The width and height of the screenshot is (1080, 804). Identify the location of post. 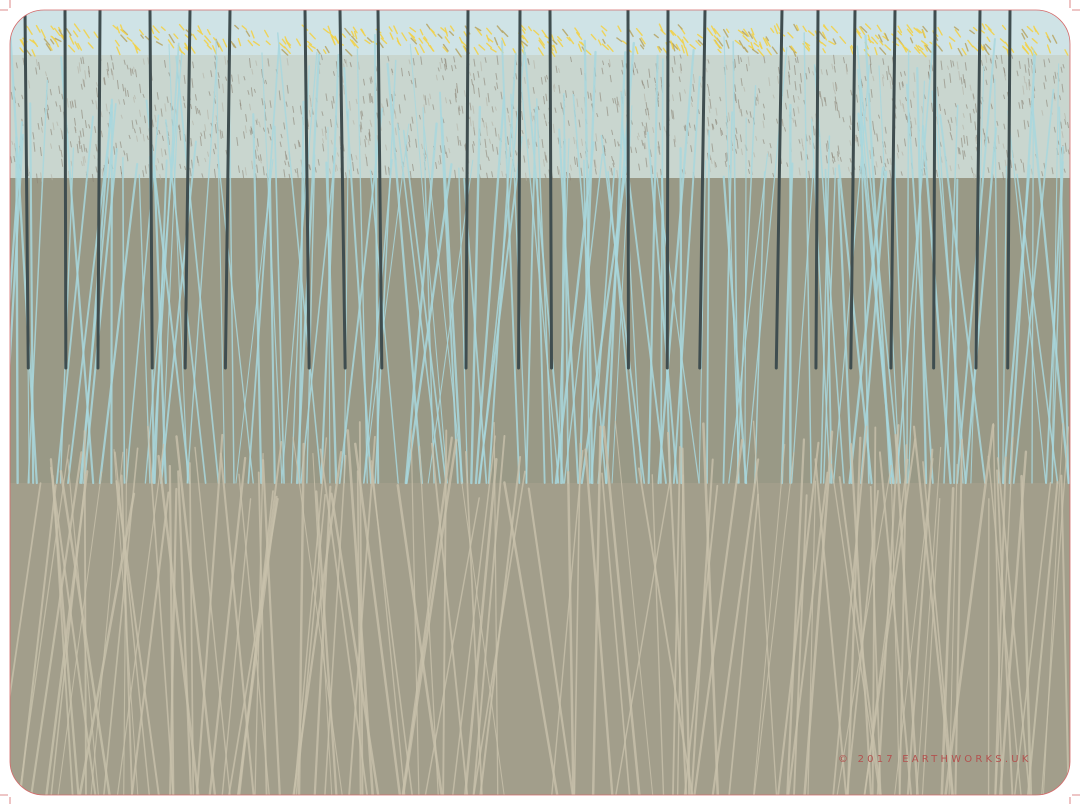
(779, 190).